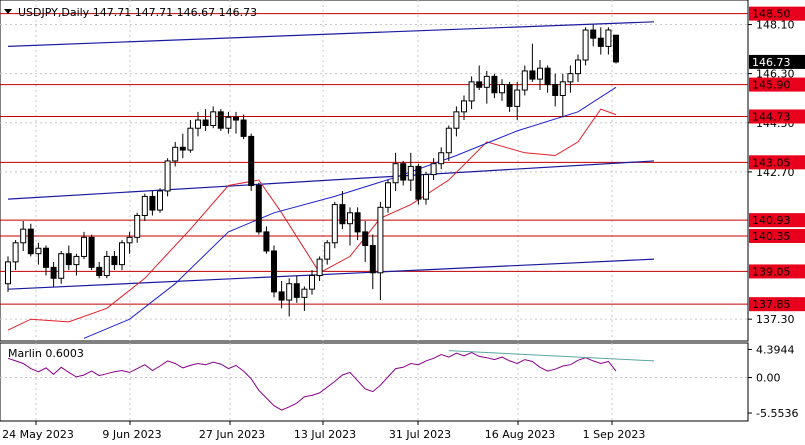  I want to click on level-badge-label: 140.35, so click(771, 236).